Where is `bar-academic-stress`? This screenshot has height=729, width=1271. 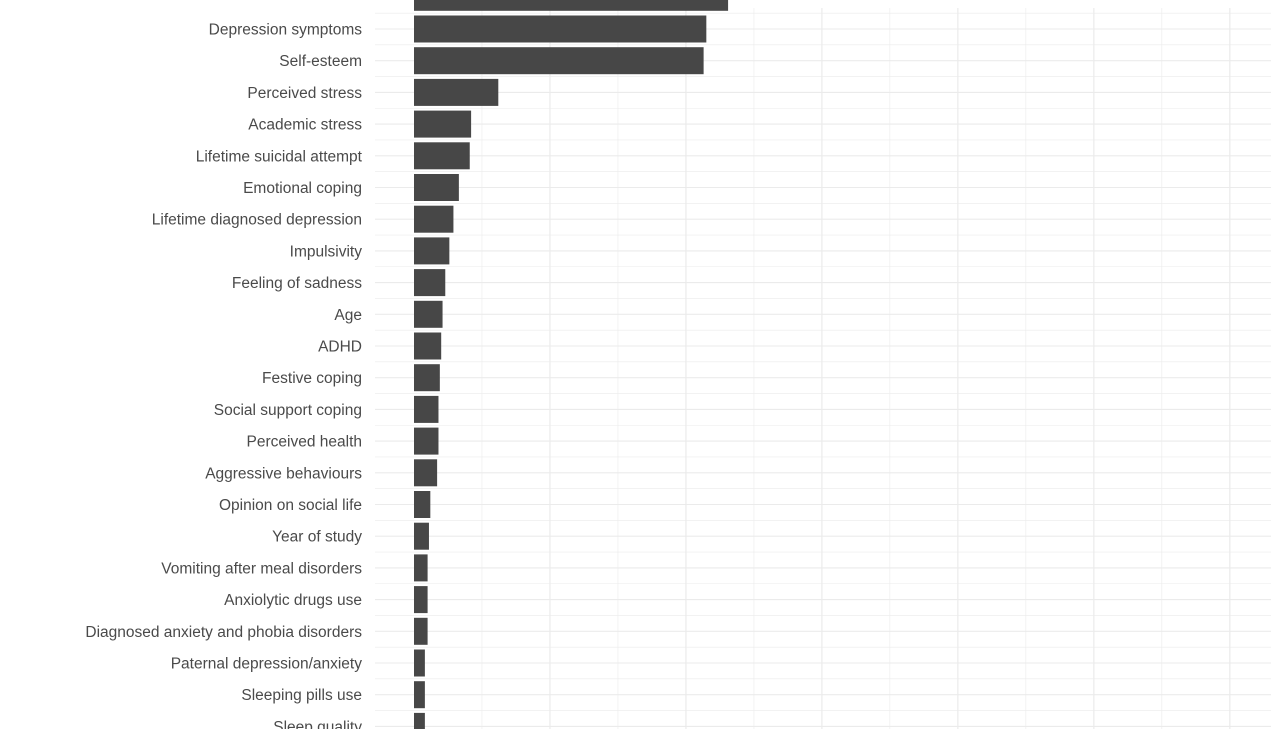
bar-academic-stress is located at coordinates (443, 124).